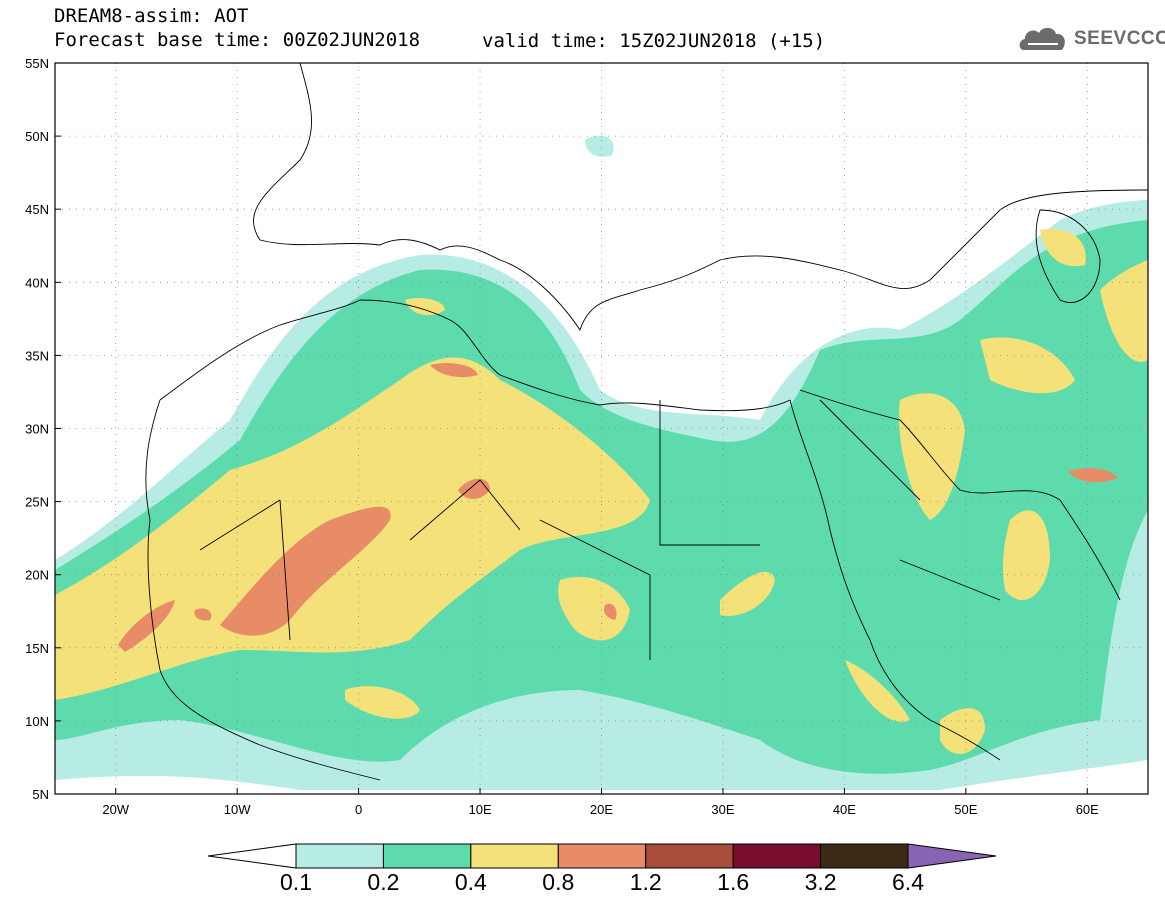 Image resolution: width=1165 pixels, height=905 pixels. Describe the element at coordinates (470, 882) in the screenshot. I see `colorbar-level-label: 0.4` at that location.